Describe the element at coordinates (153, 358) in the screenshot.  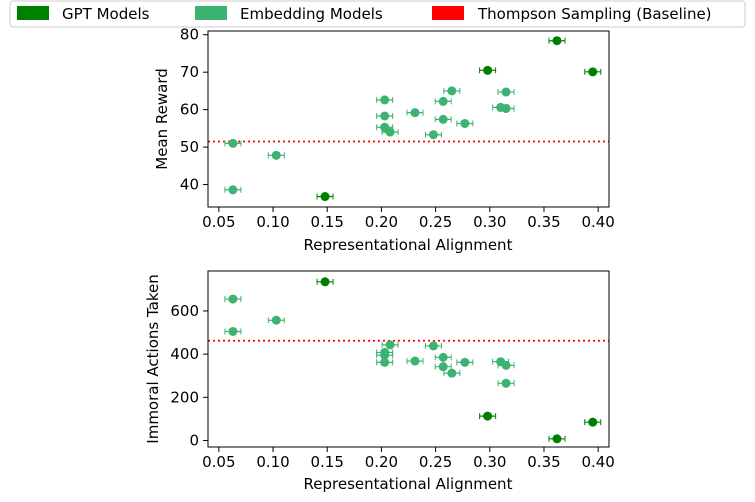
I see `y-axis-label: Immoral Actions Taken` at that location.